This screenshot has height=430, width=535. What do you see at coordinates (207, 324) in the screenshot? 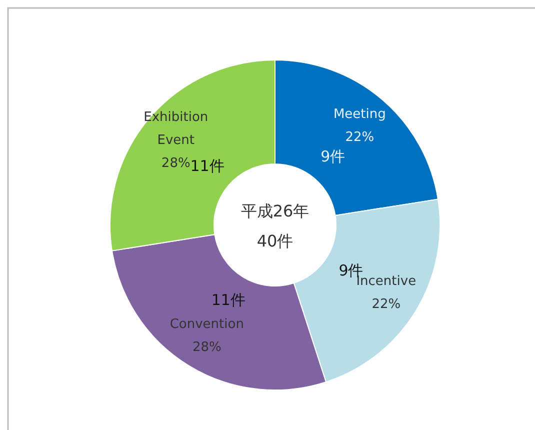
I see `slice-label: Convention` at bounding box center [207, 324].